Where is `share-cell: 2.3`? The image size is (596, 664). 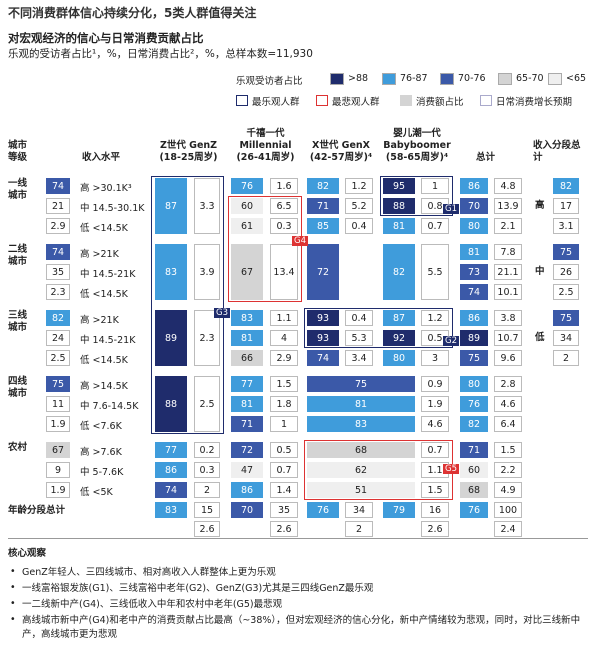
share-cell: 2.3 is located at coordinates (207, 338).